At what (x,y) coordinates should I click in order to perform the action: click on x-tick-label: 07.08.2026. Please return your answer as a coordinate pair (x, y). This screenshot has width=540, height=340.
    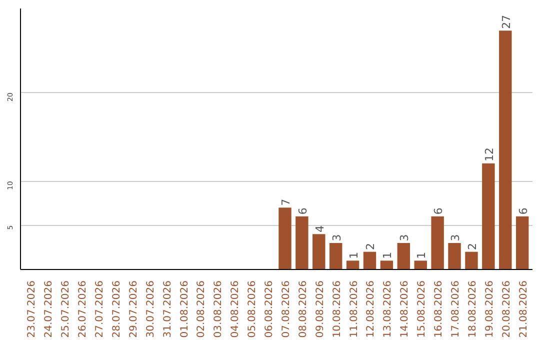
    Looking at the image, I should click on (286, 309).